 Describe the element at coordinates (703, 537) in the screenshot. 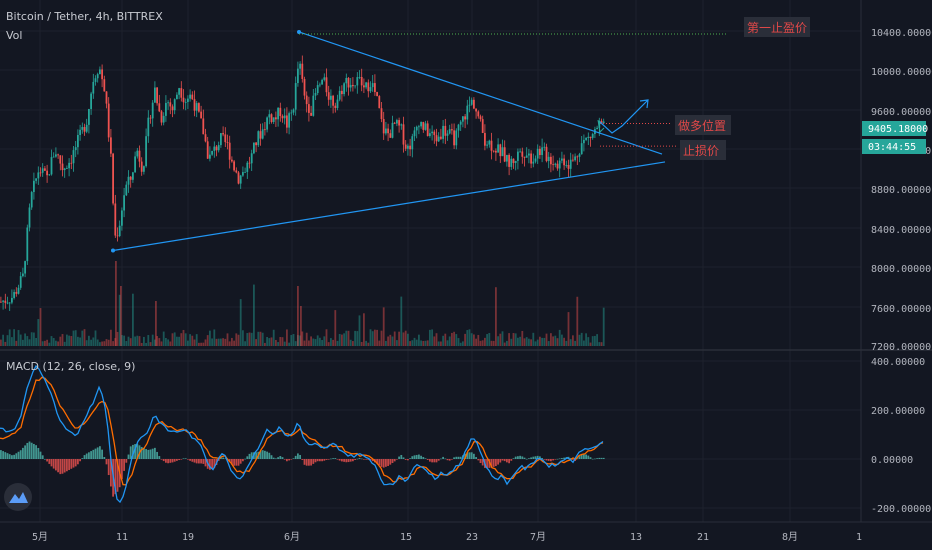

I see `time-tick: 21` at that location.